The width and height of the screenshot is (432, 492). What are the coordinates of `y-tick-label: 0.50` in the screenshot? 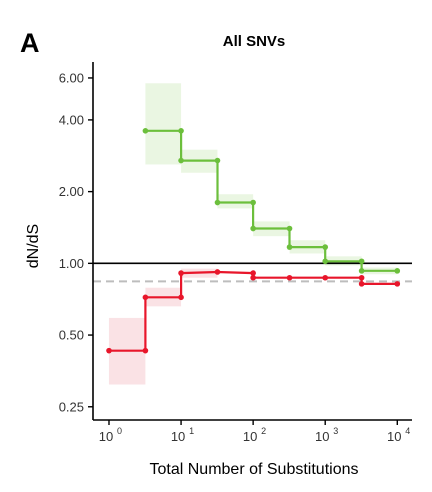 It's located at (71, 335).